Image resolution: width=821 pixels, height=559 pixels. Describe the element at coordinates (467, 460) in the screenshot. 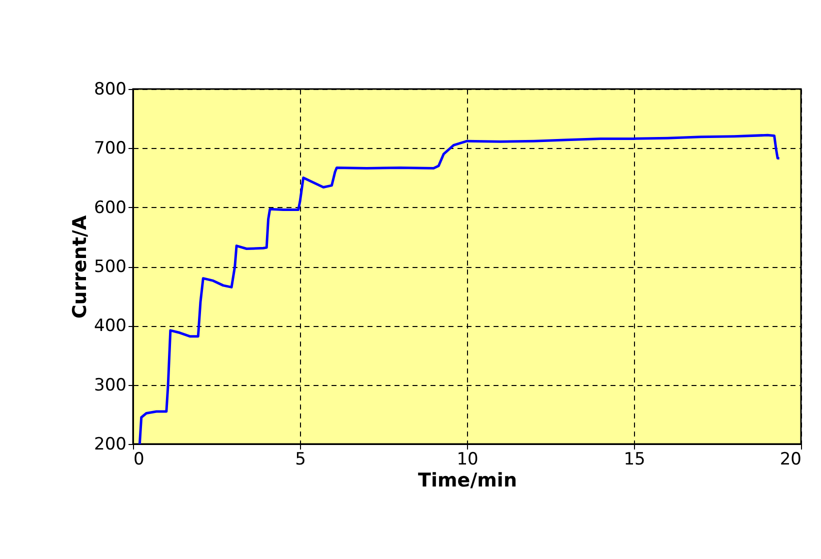

I see `x-tick-label: 10` at that location.